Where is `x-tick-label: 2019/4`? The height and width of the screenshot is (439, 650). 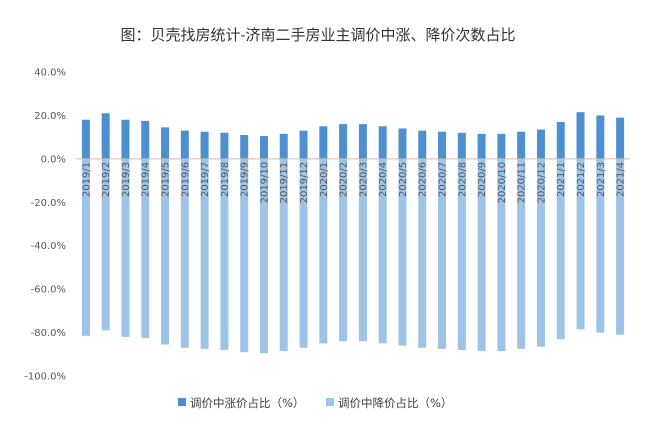
x-tick-label: 2019/4 is located at coordinates (146, 179).